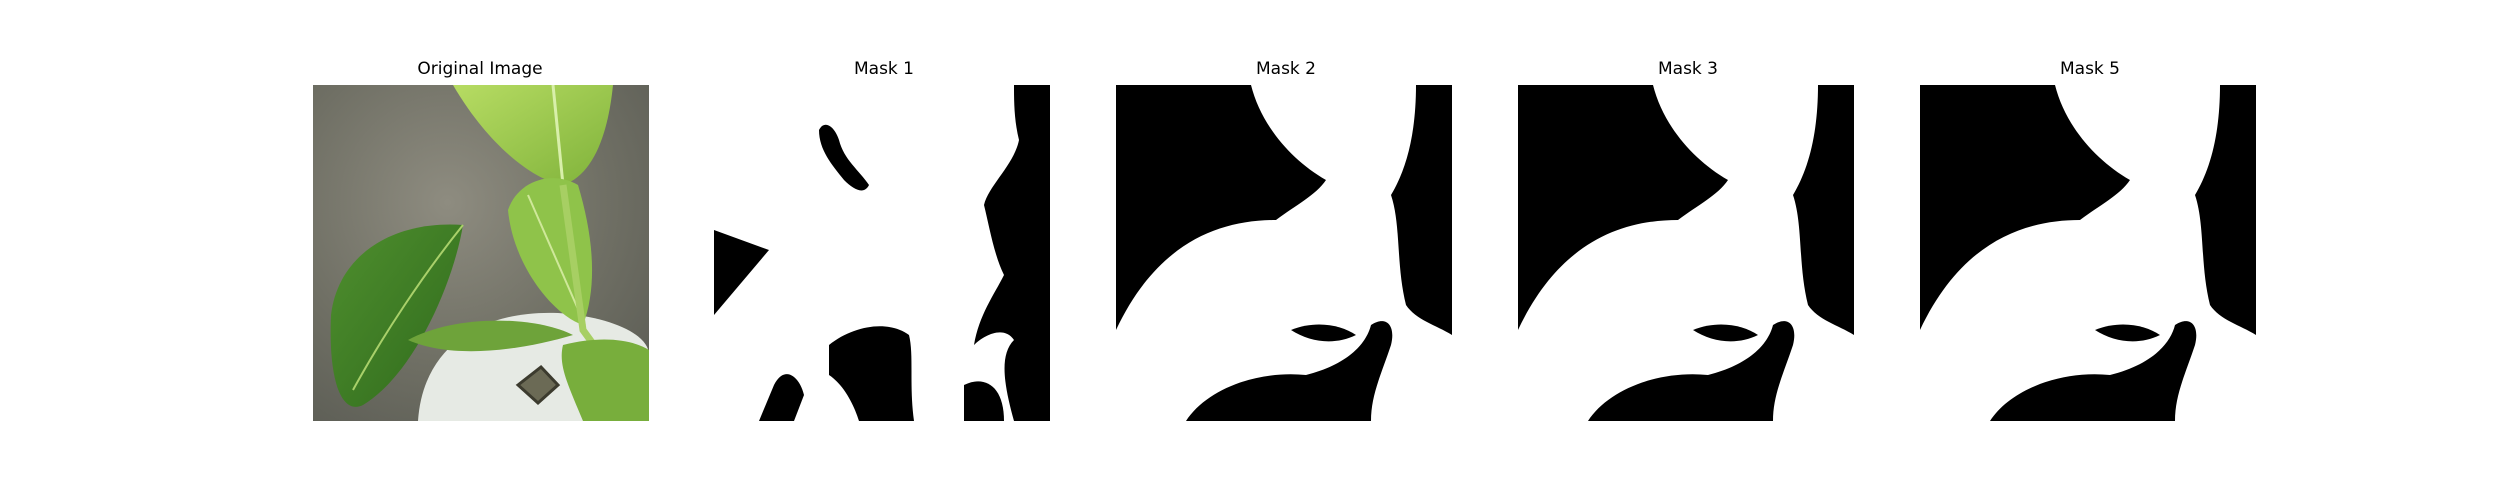 This screenshot has width=2500, height=500. I want to click on mask-3-panel, so click(1686, 253).